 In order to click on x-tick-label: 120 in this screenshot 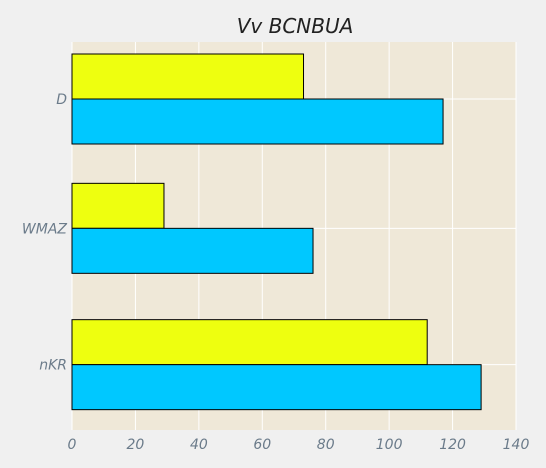, I will do `click(452, 445)`.